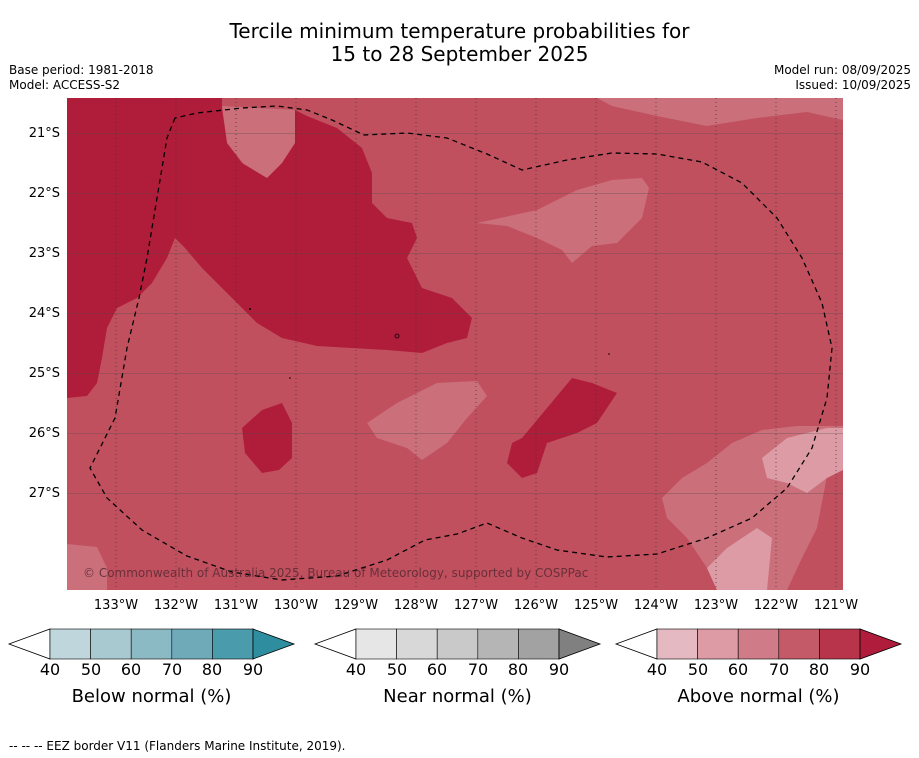  Describe the element at coordinates (776, 605) in the screenshot. I see `lon-label: 122°W` at that location.